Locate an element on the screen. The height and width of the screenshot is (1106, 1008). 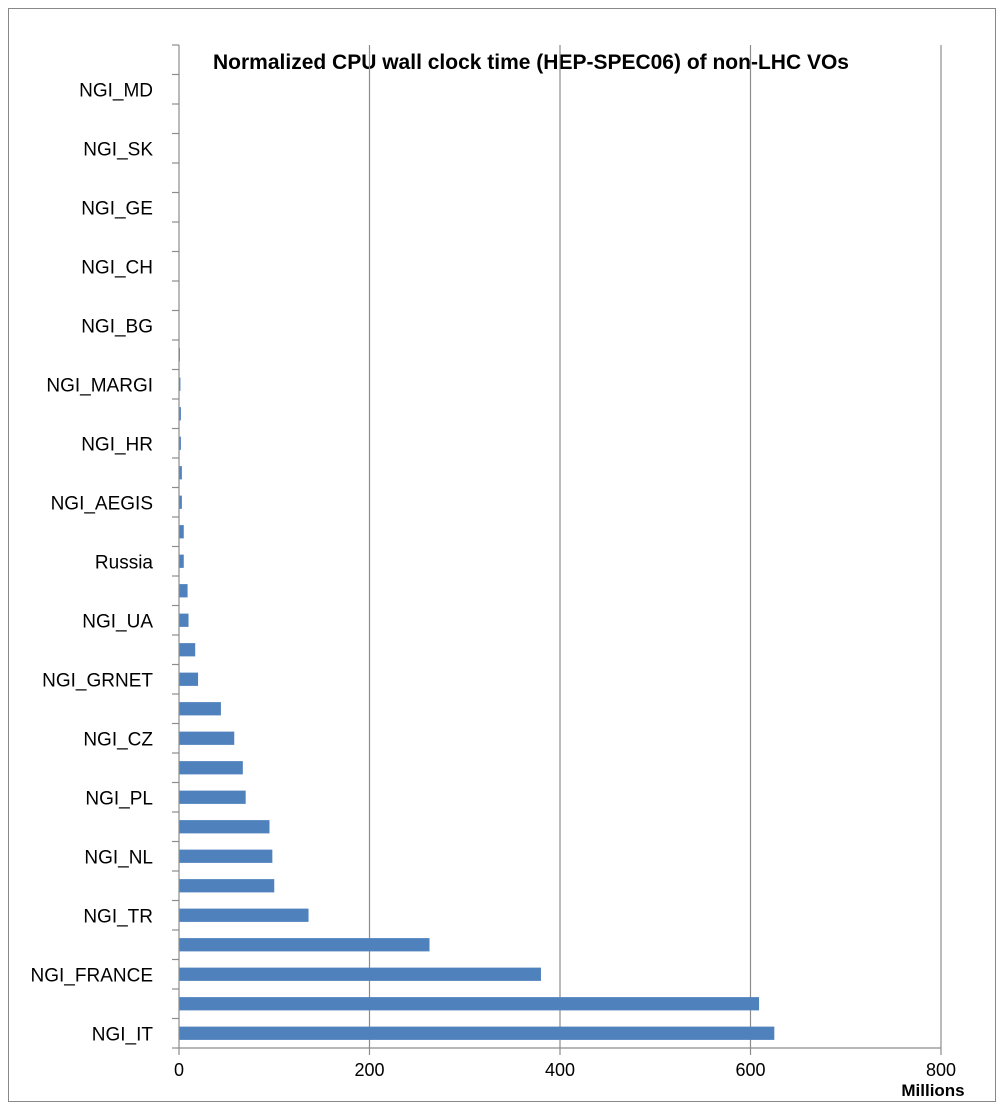
y-category-label: NGI_TR is located at coordinates (118, 916).